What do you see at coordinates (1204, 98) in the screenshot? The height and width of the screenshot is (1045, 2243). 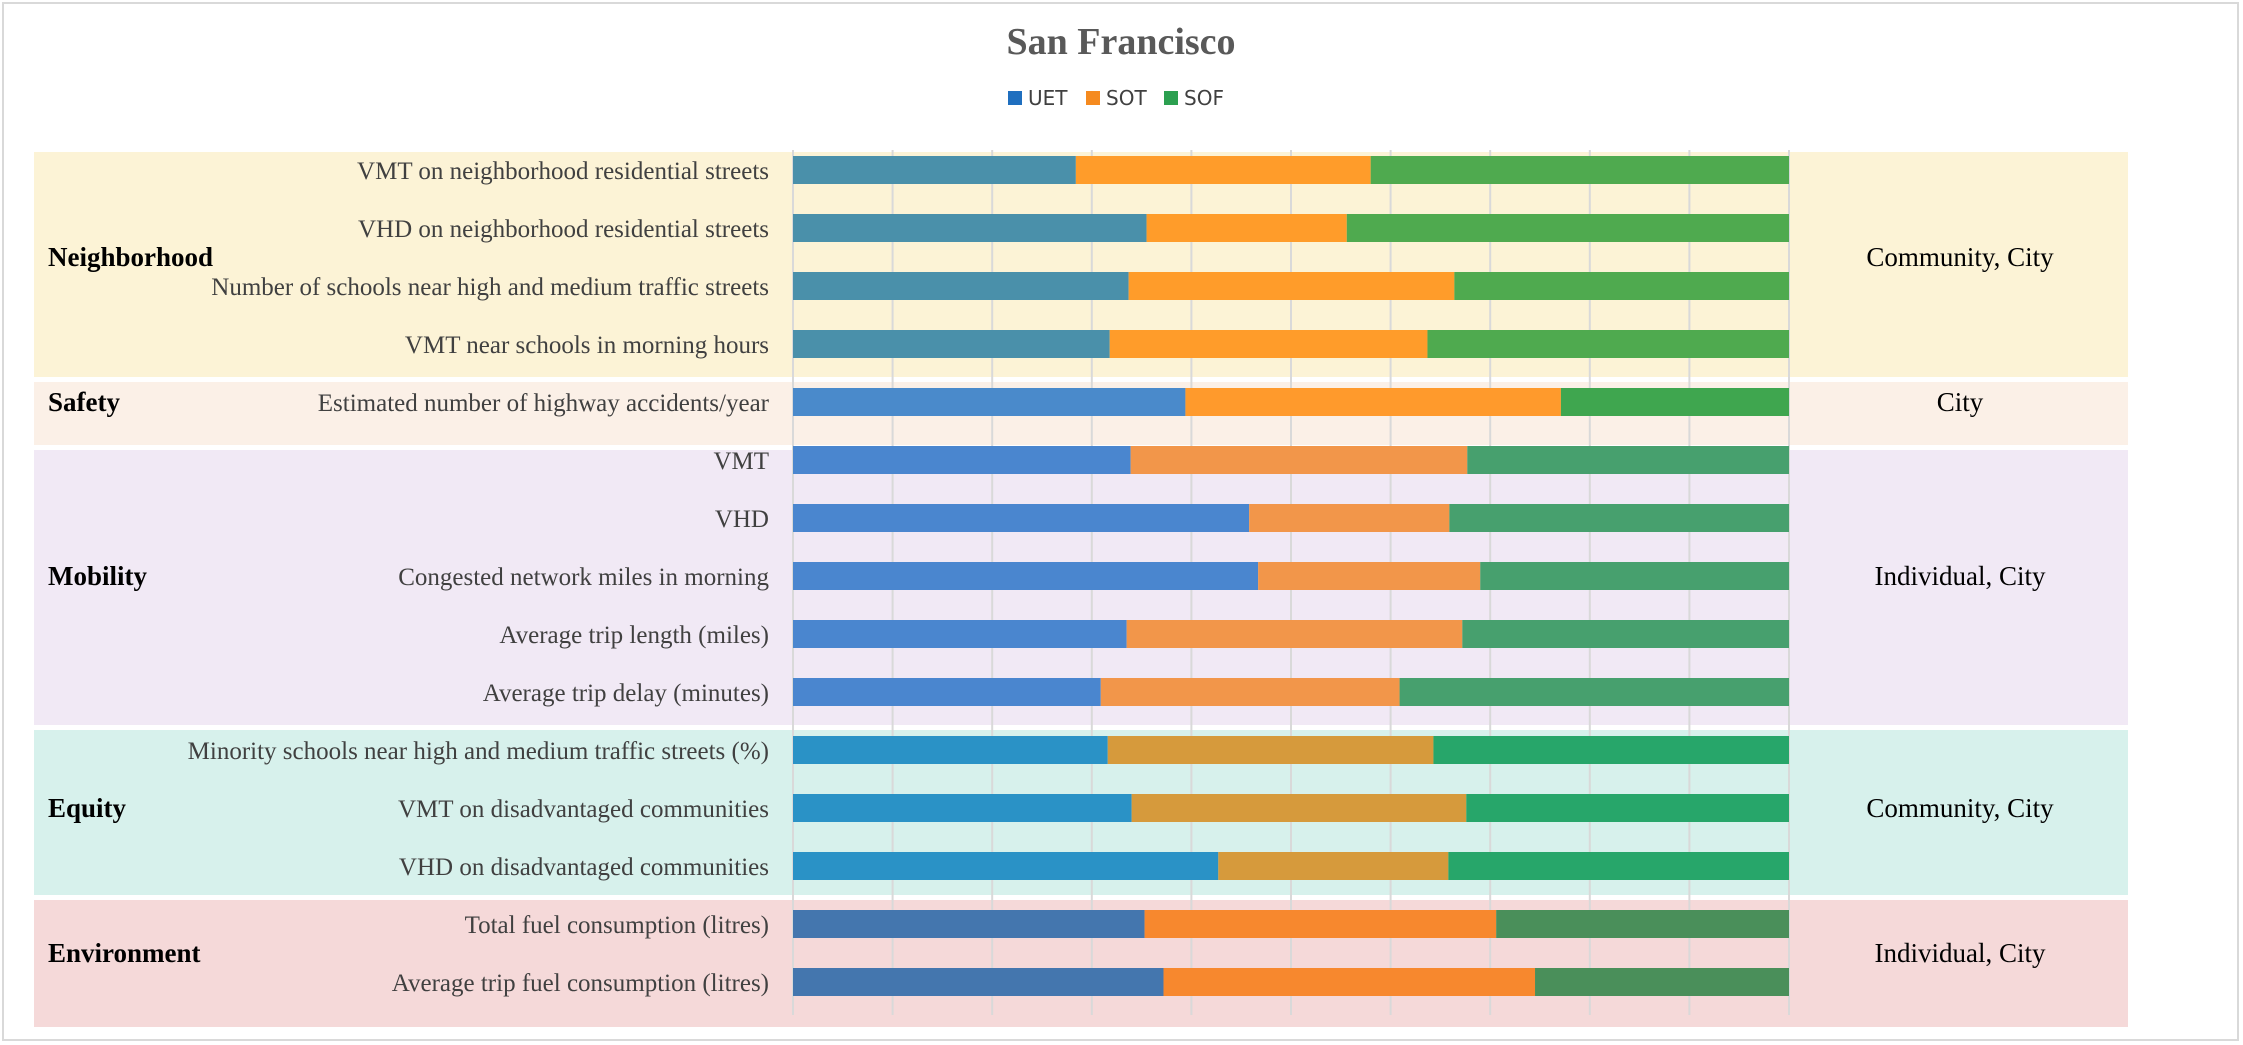 I see `legend-label-sof: SOF` at bounding box center [1204, 98].